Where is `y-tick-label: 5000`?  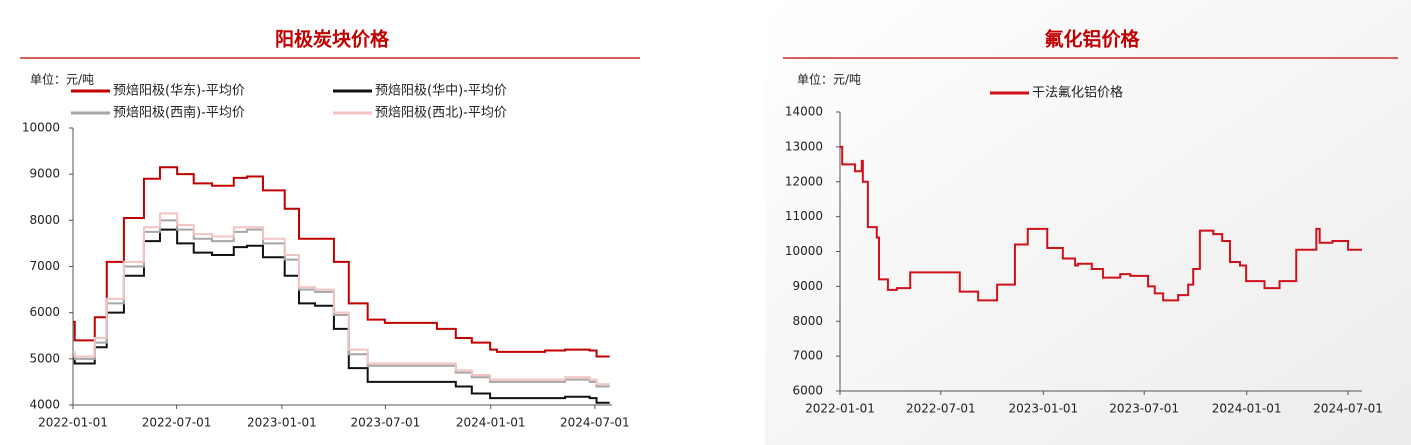 y-tick-label: 5000 is located at coordinates (44, 358).